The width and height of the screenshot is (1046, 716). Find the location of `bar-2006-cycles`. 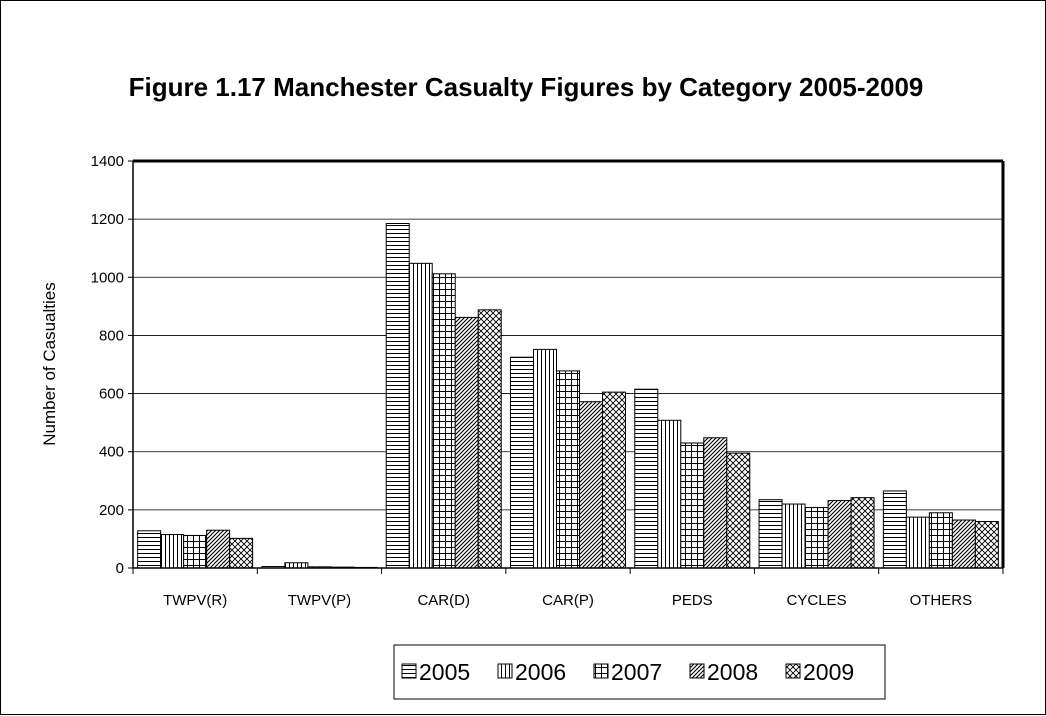

bar-2006-cycles is located at coordinates (793, 536).